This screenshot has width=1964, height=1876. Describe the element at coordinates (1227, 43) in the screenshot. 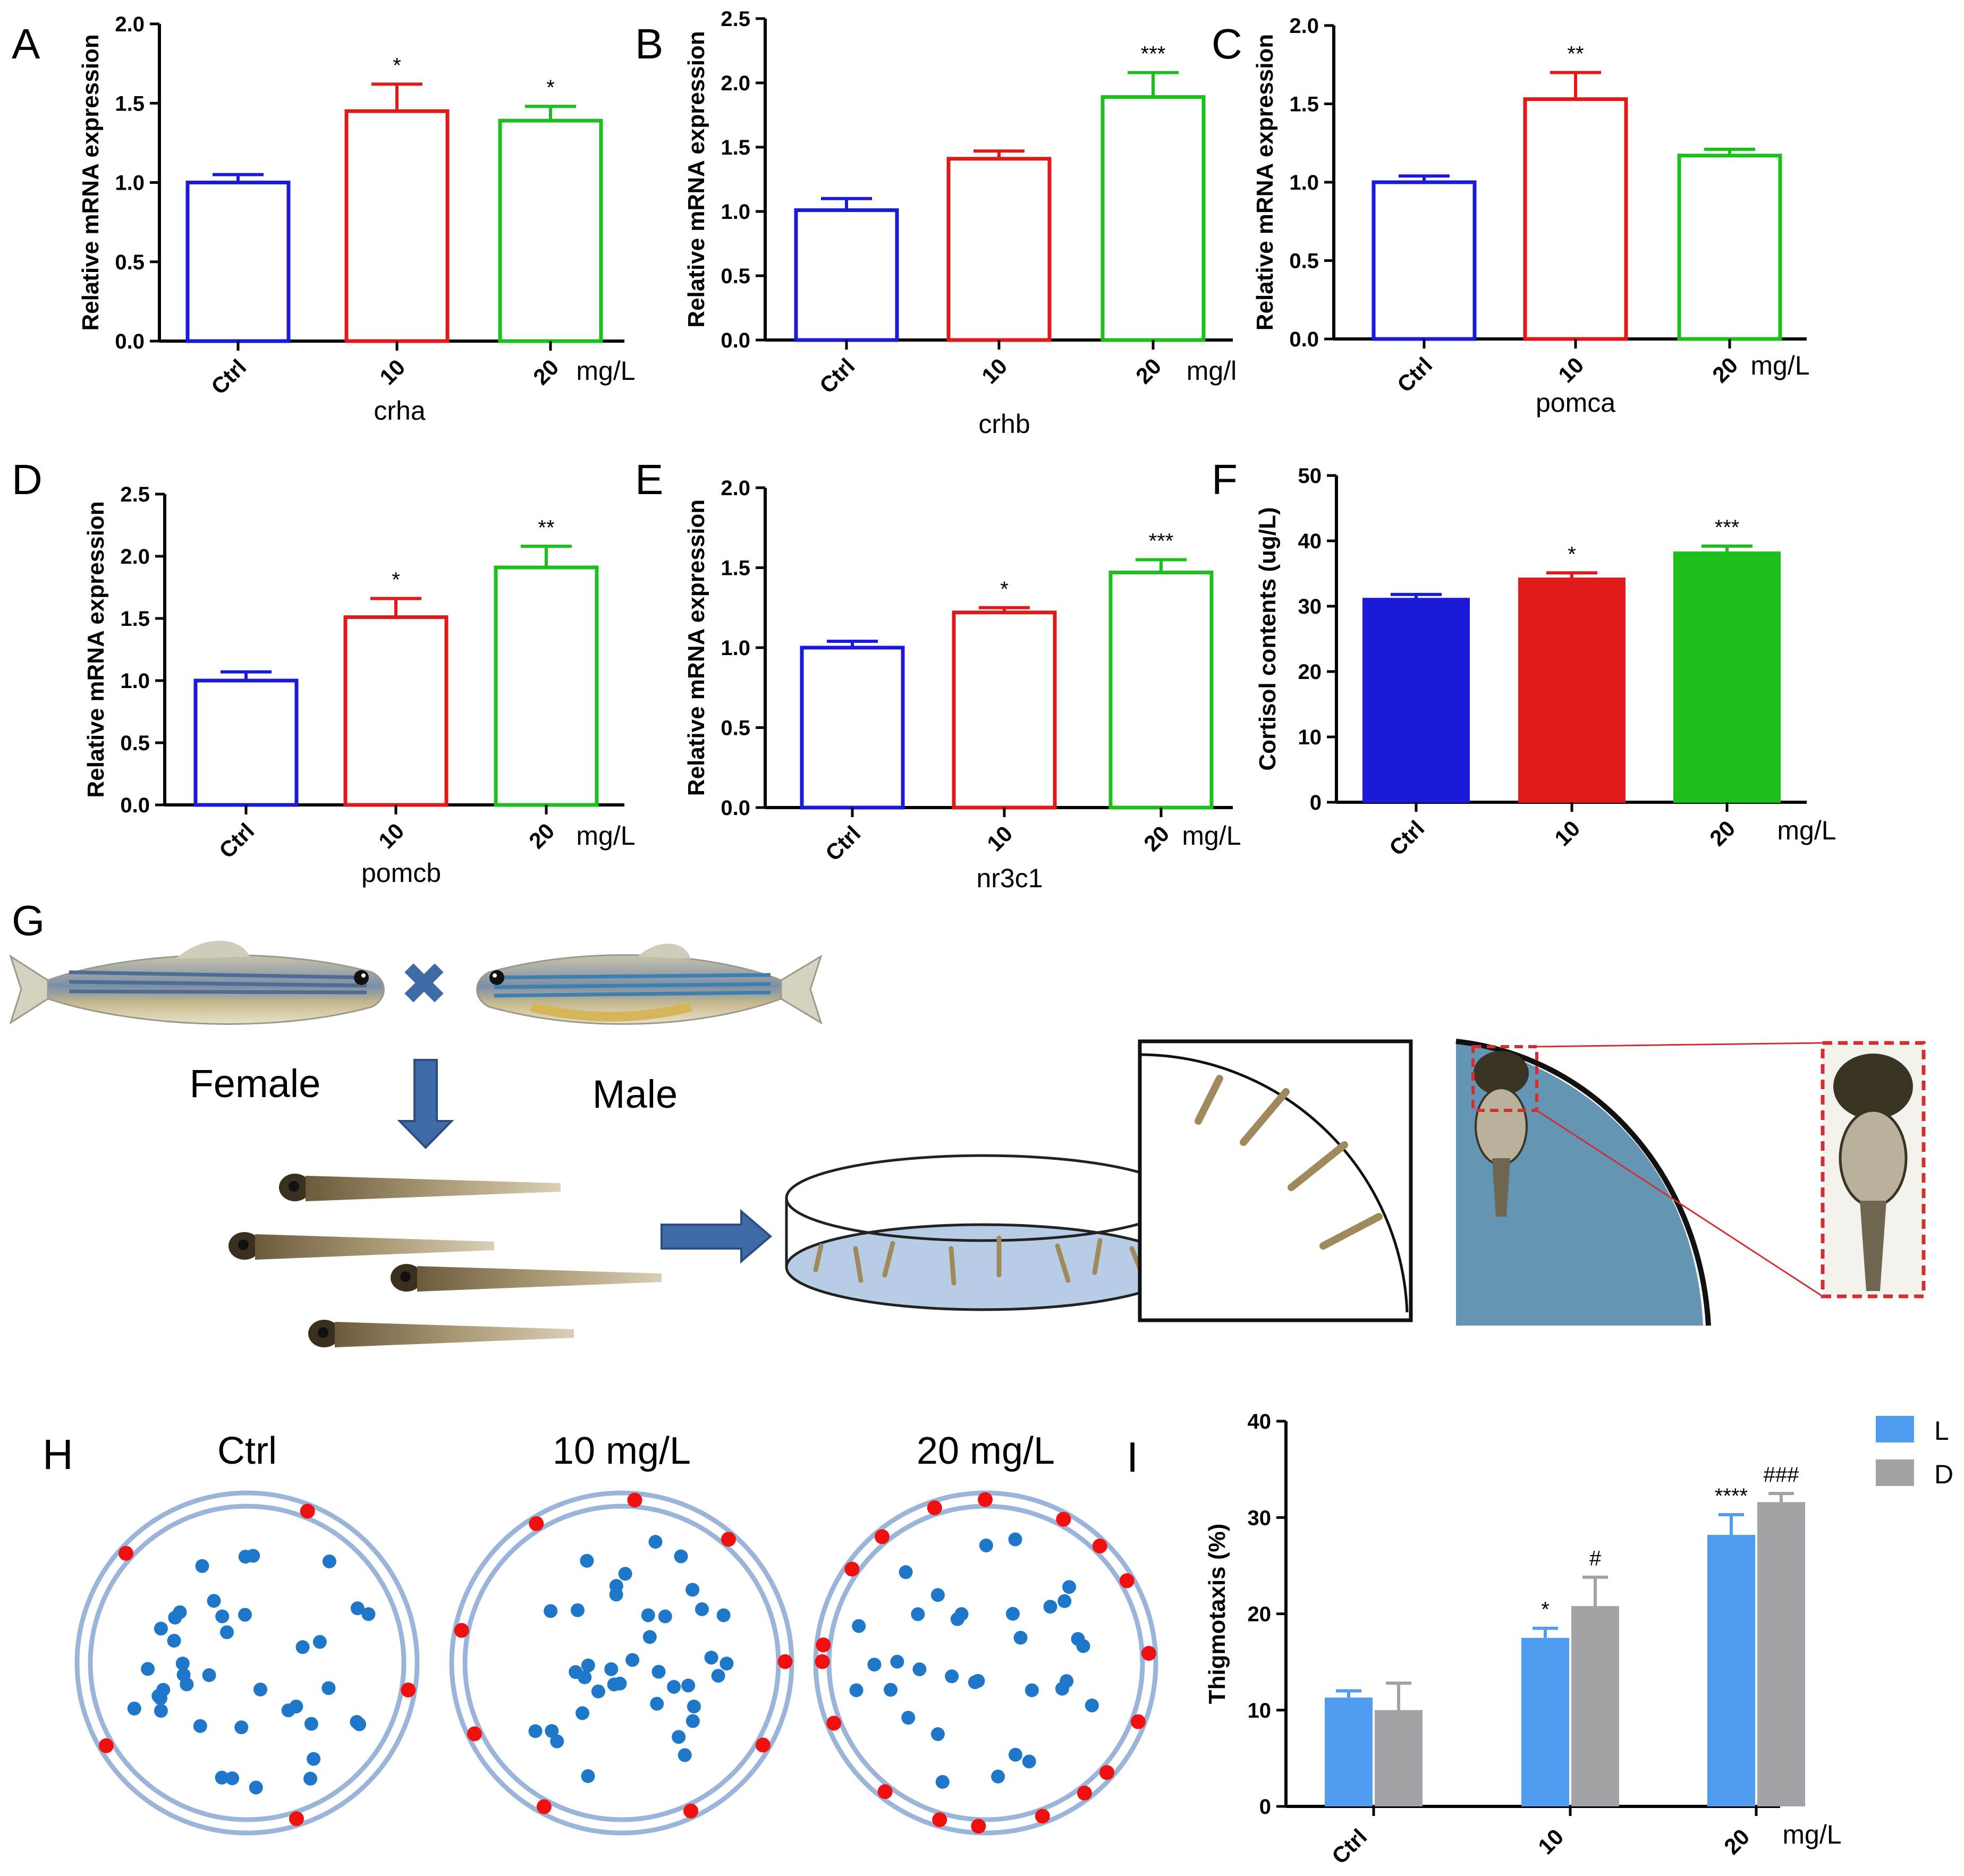

I see `panel-label-c: C` at that location.